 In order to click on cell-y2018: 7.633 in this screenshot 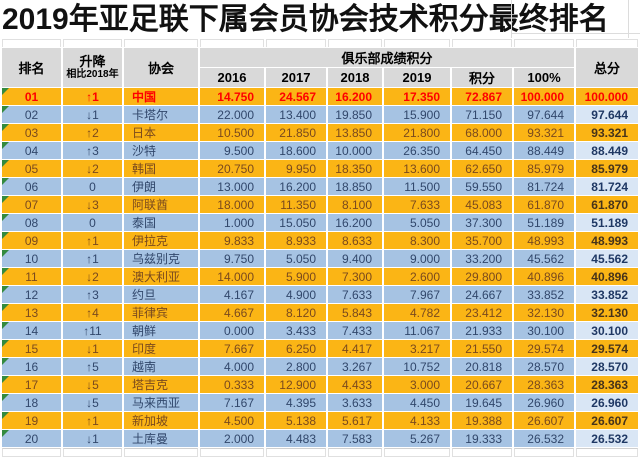, I will do `click(355, 294)`.